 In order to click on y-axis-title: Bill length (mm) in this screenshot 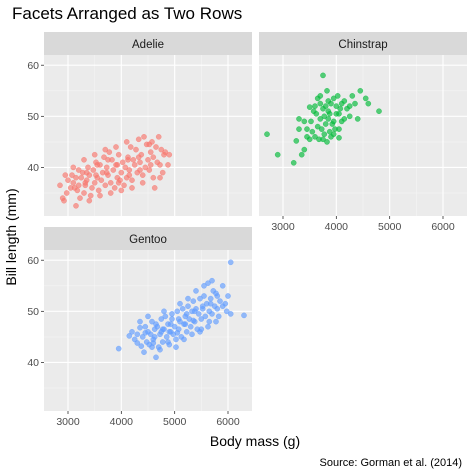, I will do `click(11, 236)`.